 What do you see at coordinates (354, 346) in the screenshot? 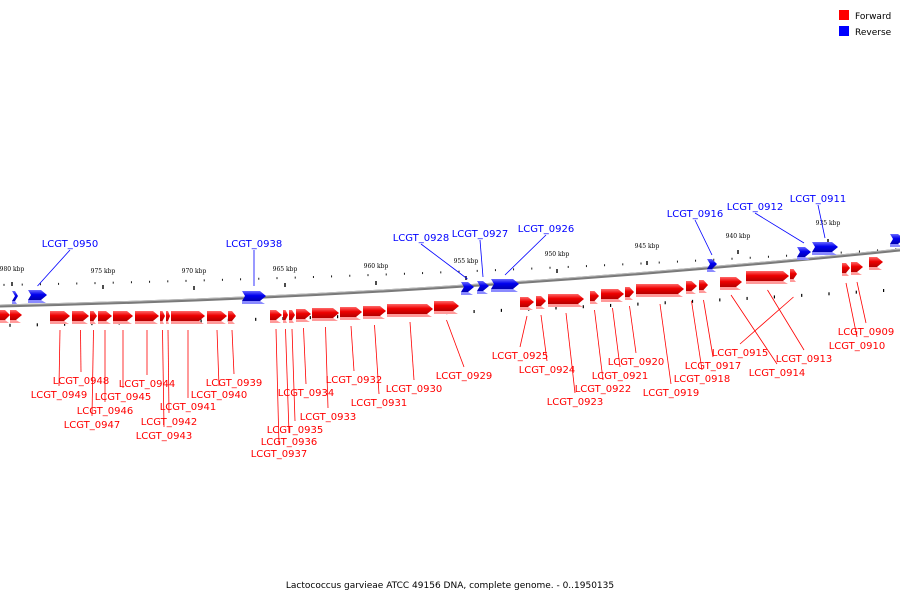
I see `gene-lcgt-0932: LCGT_0932` at bounding box center [354, 346].